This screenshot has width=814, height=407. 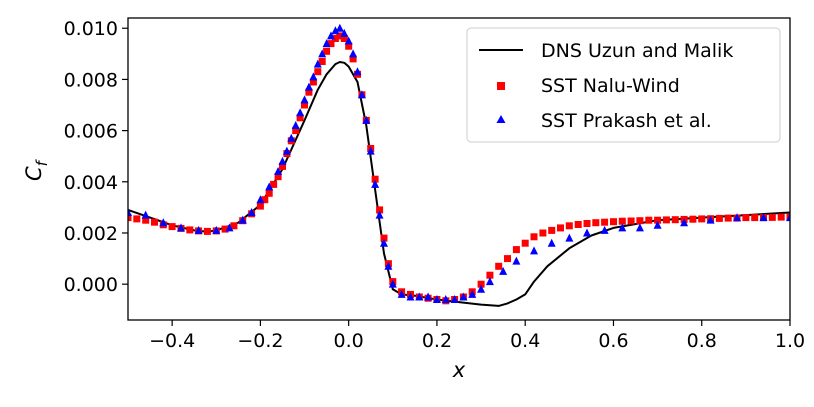 What do you see at coordinates (91, 132) in the screenshot?
I see `y-tick-label: 0.006` at bounding box center [91, 132].